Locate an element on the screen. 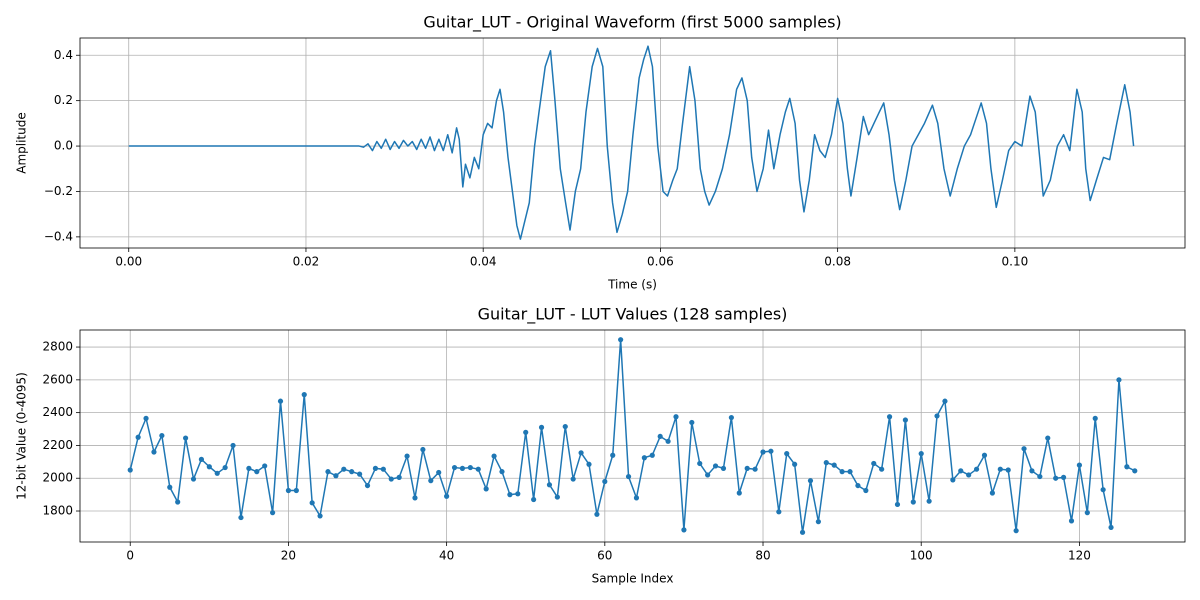 The image size is (1200, 600). x-tick-label: 0.10 is located at coordinates (1015, 262).